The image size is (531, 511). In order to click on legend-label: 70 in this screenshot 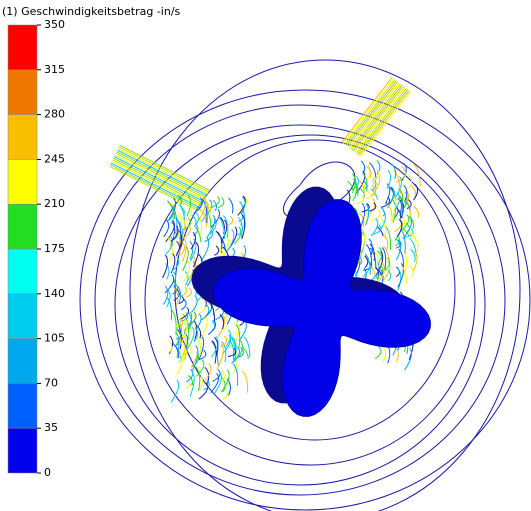, I will do `click(51, 382)`.